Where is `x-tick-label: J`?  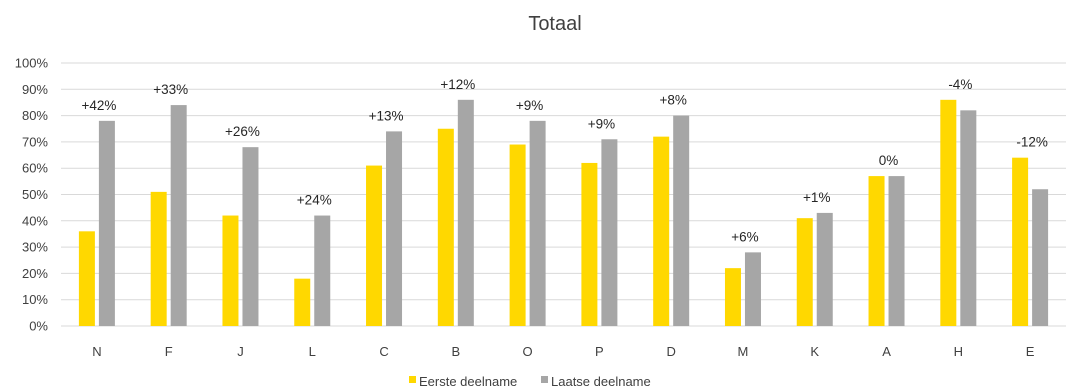
x-tick-label: J is located at coordinates (240, 351).